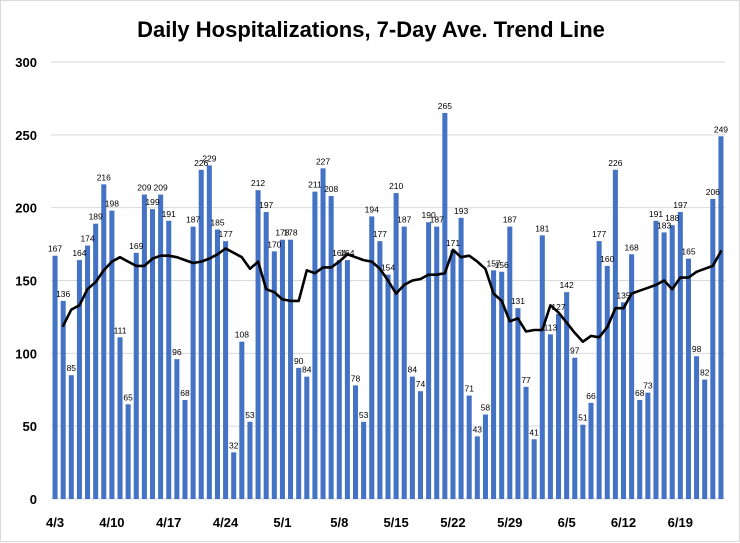 The height and width of the screenshot is (543, 740). Describe the element at coordinates (372, 209) in the screenshot. I see `data-label: 194` at that location.